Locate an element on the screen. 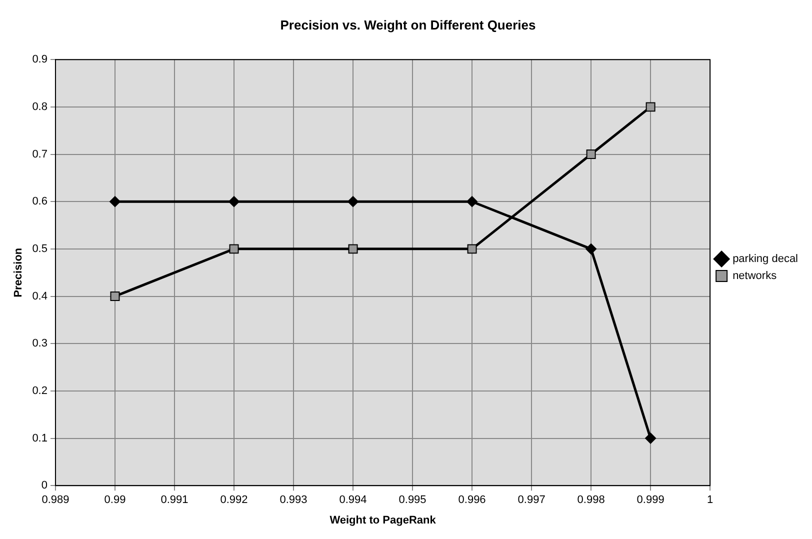  x-tick-label: 1 is located at coordinates (710, 500).